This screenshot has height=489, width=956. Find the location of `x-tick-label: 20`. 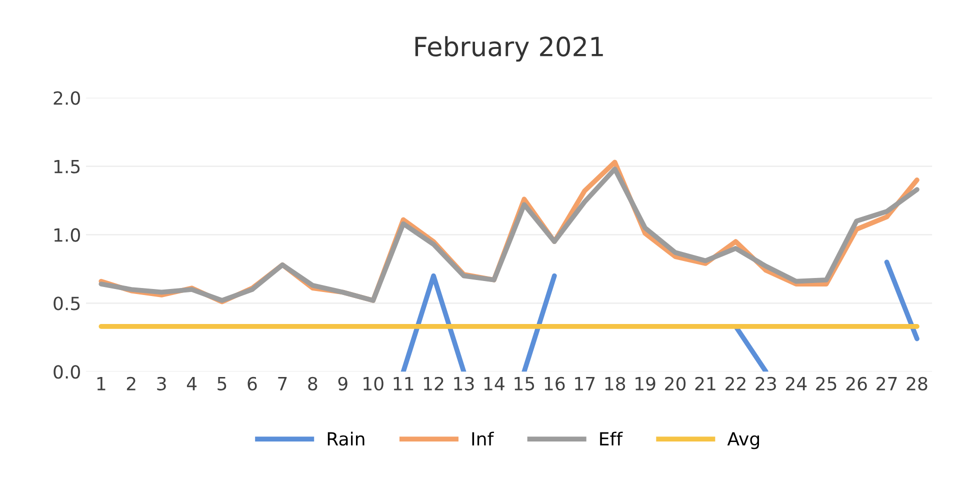

x-tick-label: 20 is located at coordinates (675, 383).